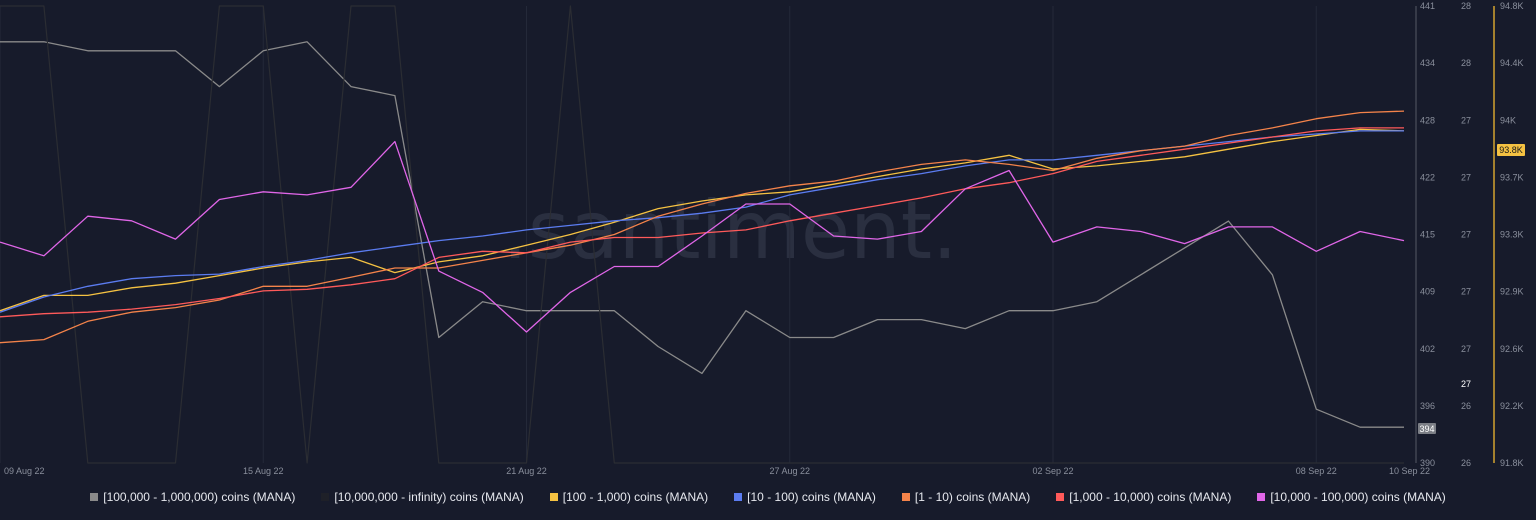 This screenshot has height=520, width=1536. What do you see at coordinates (1508, 120) in the screenshot?
I see `y-tick-label: 94K` at bounding box center [1508, 120].